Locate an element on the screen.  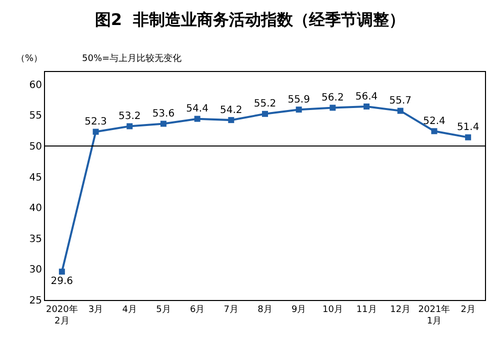
y-tick-label: 40 is located at coordinates (35, 208).